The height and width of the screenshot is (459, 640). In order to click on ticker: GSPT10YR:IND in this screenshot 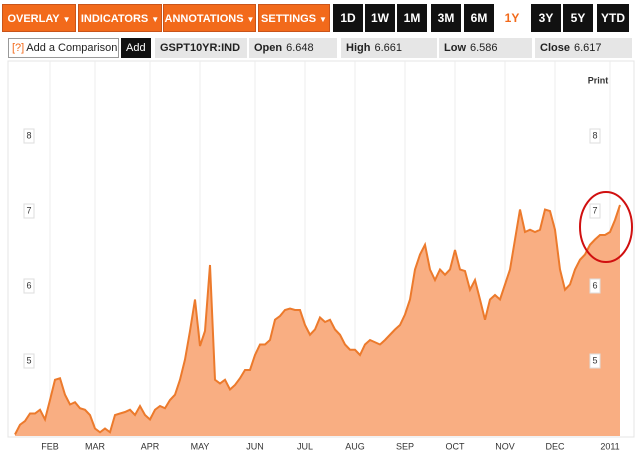, I will do `click(201, 48)`.